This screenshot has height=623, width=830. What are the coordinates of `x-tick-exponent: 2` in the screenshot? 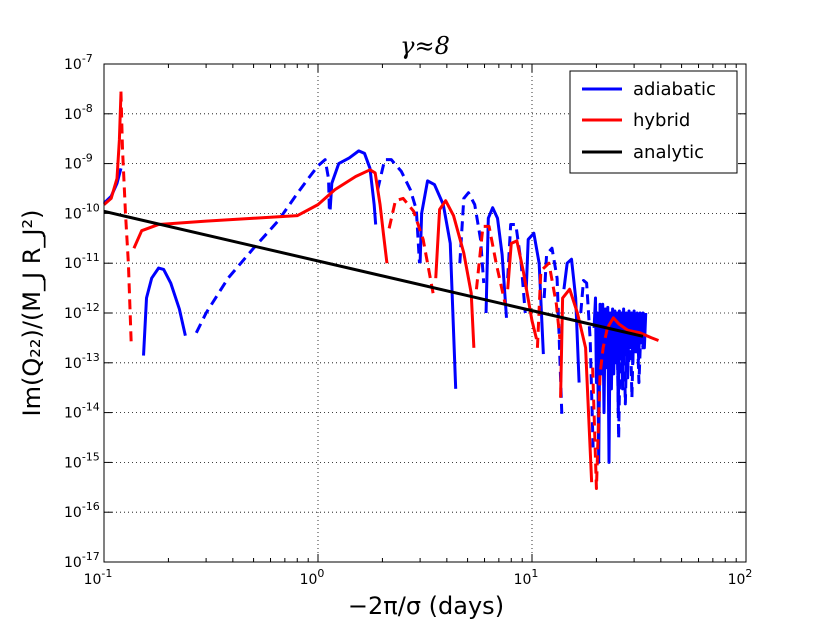 It's located at (748, 573).